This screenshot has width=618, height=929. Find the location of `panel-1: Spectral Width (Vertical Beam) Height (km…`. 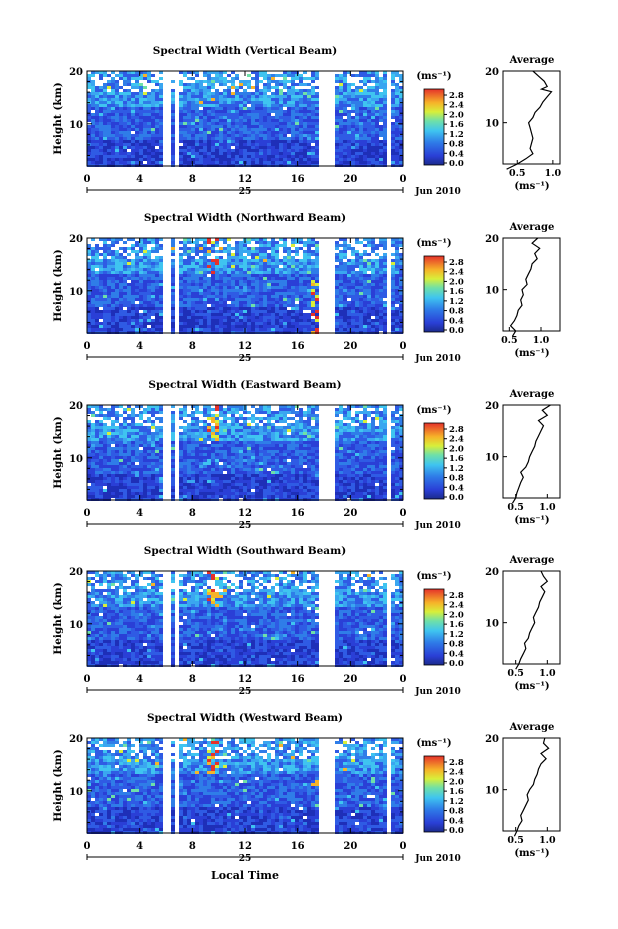

panel-1: Spectral Width (Vertical Beam) Height (km… is located at coordinates (307, 121).